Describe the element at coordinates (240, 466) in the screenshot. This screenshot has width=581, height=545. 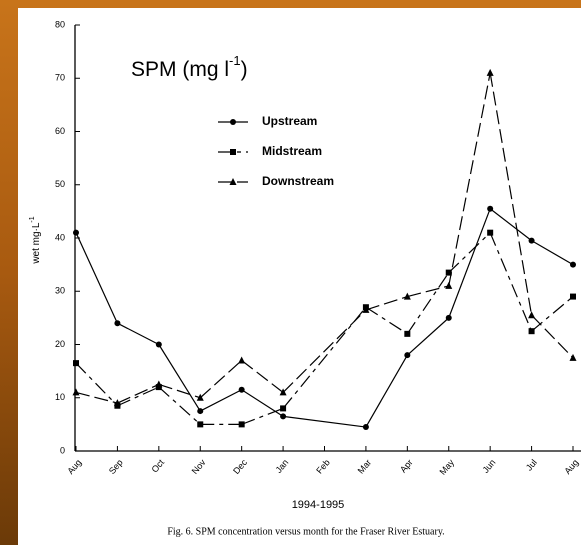
I see `x-tick-label: Dec` at that location.